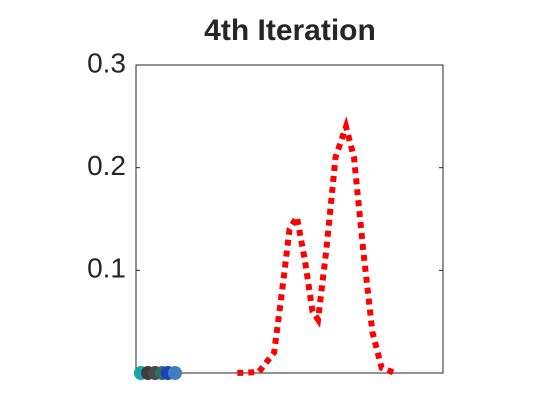  Describe the element at coordinates (106, 62) in the screenshot. I see `y-tick-label: 0.3` at that location.